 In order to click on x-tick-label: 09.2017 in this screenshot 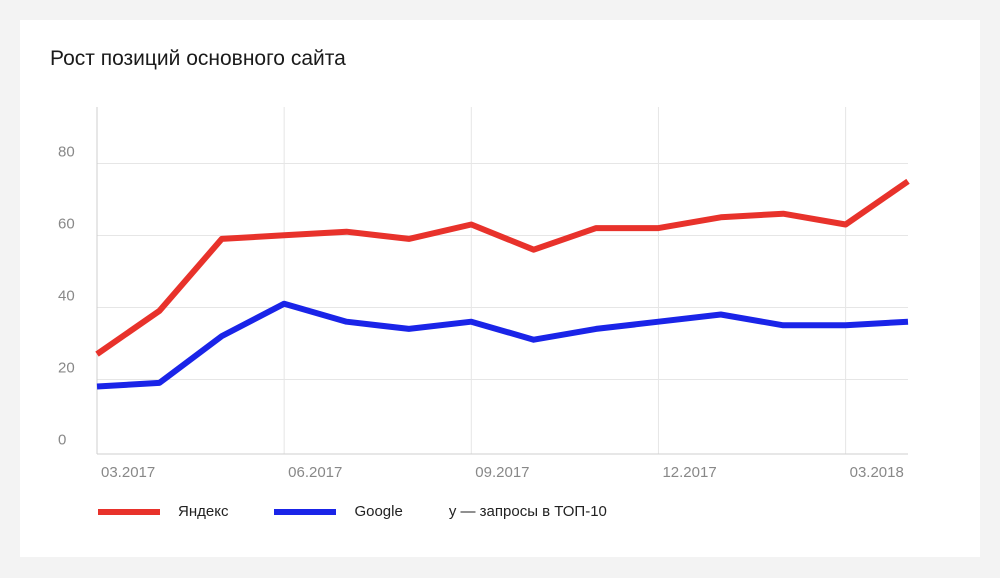, I will do `click(502, 472)`.